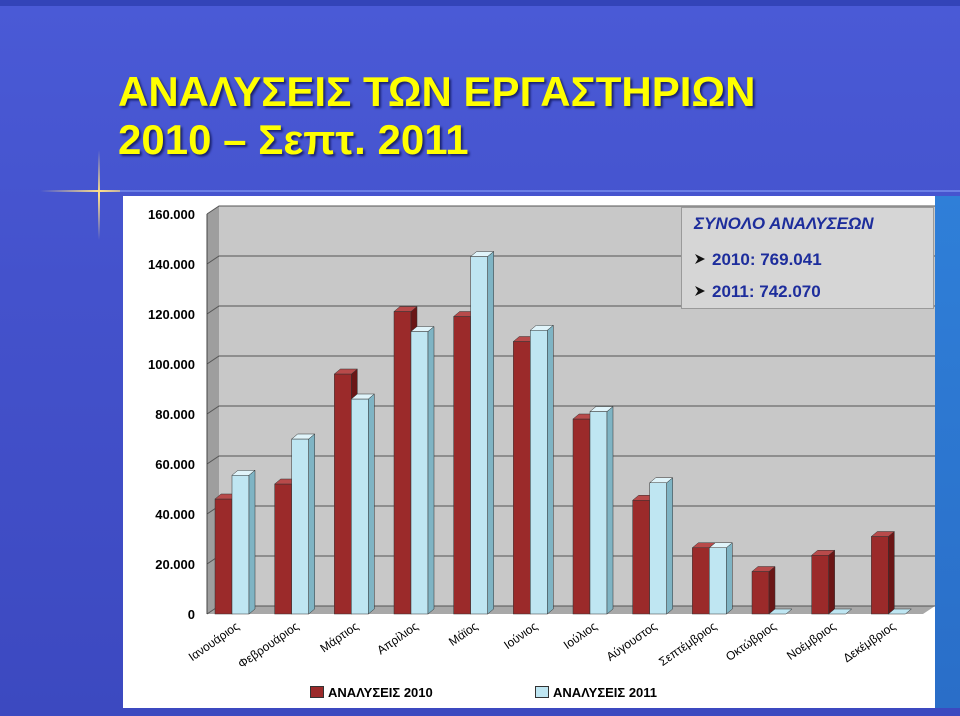 The image size is (960, 716). What do you see at coordinates (580, 635) in the screenshot?
I see `x-tick-label: Ιούλιος` at bounding box center [580, 635].